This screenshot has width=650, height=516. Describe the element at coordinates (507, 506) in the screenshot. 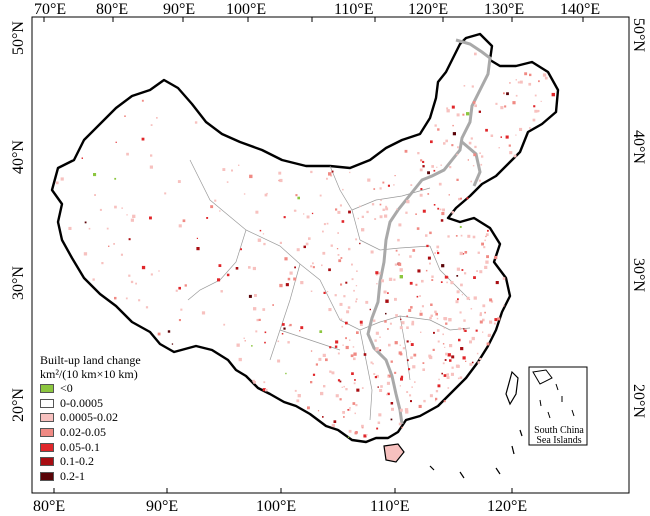

I see `bottom-label-120e: 120°E` at that location.